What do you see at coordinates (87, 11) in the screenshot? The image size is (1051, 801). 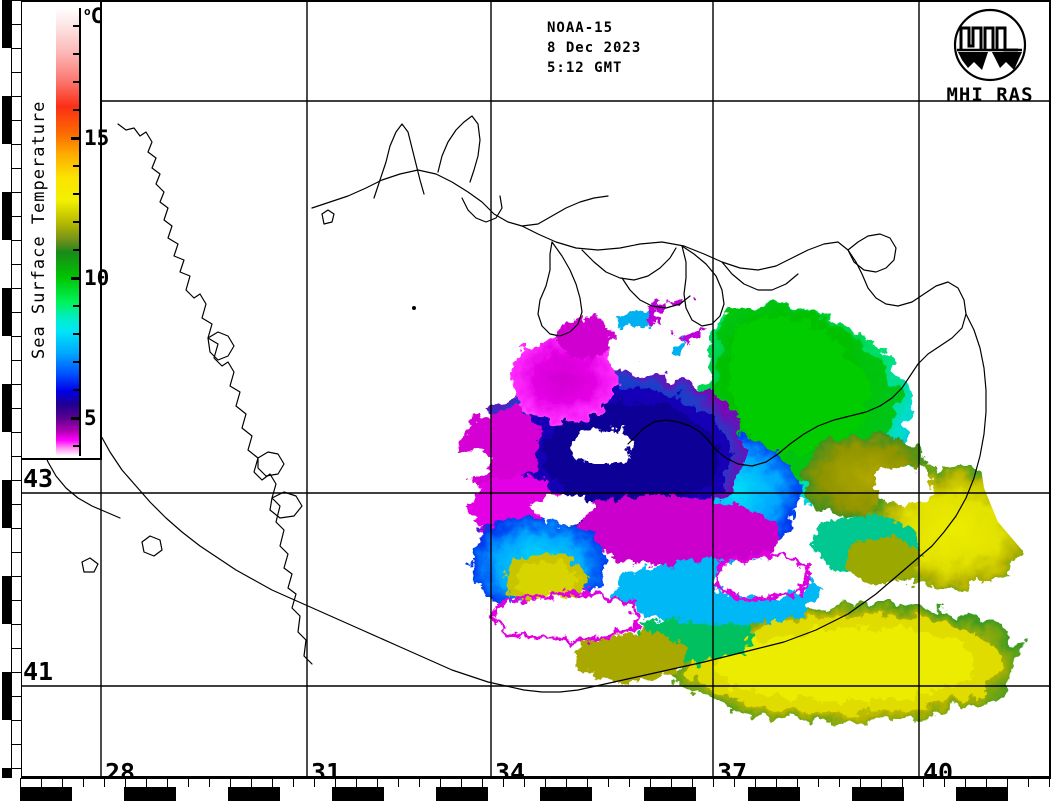 I see `degree-symbol: o` at bounding box center [87, 11].